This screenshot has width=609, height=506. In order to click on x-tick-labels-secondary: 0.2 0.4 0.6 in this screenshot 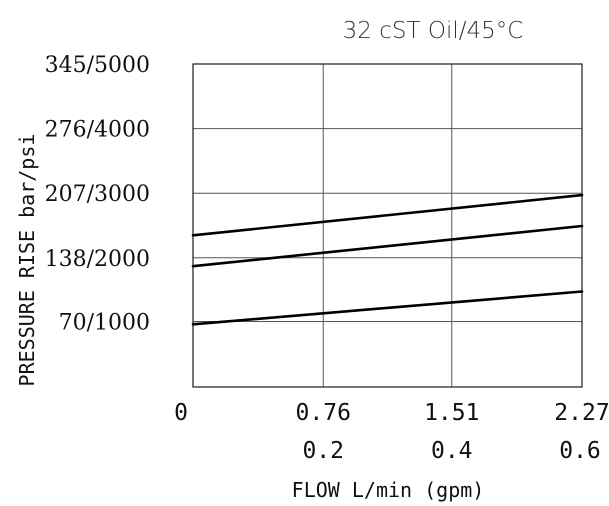, I will do `click(451, 451)`.